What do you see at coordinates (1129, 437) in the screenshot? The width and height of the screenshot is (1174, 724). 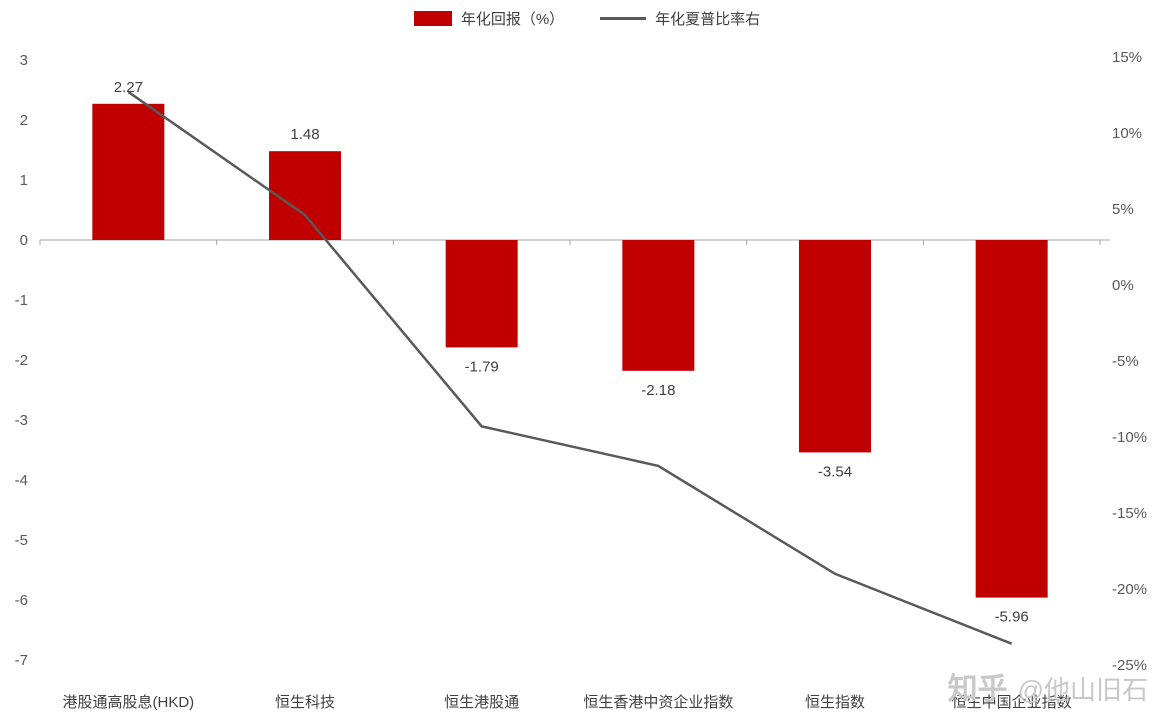 I see `right-axis-tick: -10%` at bounding box center [1129, 437].